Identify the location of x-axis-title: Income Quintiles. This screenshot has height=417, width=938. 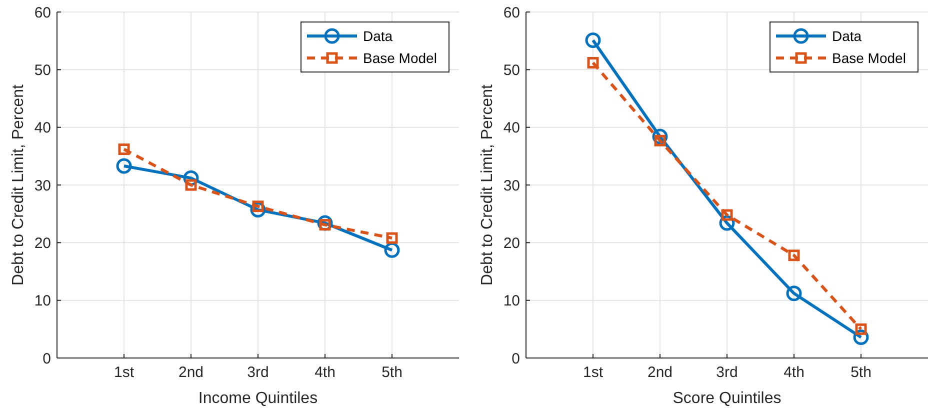
(258, 398).